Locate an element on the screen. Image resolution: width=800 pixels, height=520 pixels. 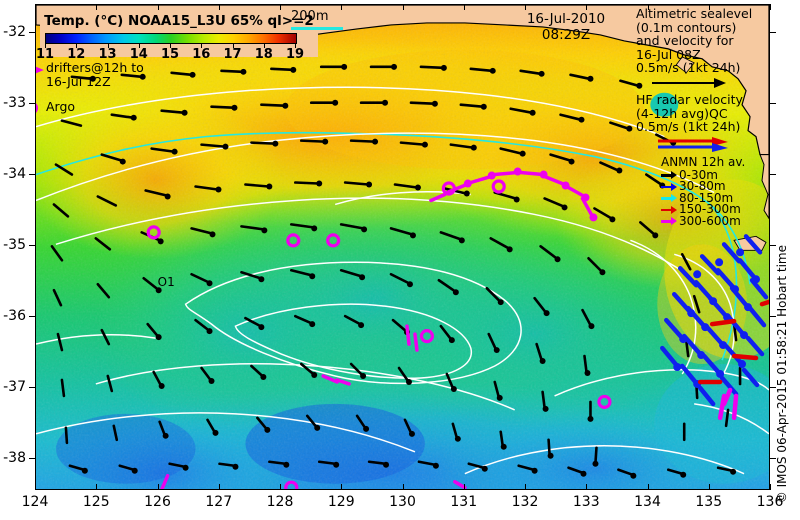
x-axis-tick-label: 136 is located at coordinates (770, 502).